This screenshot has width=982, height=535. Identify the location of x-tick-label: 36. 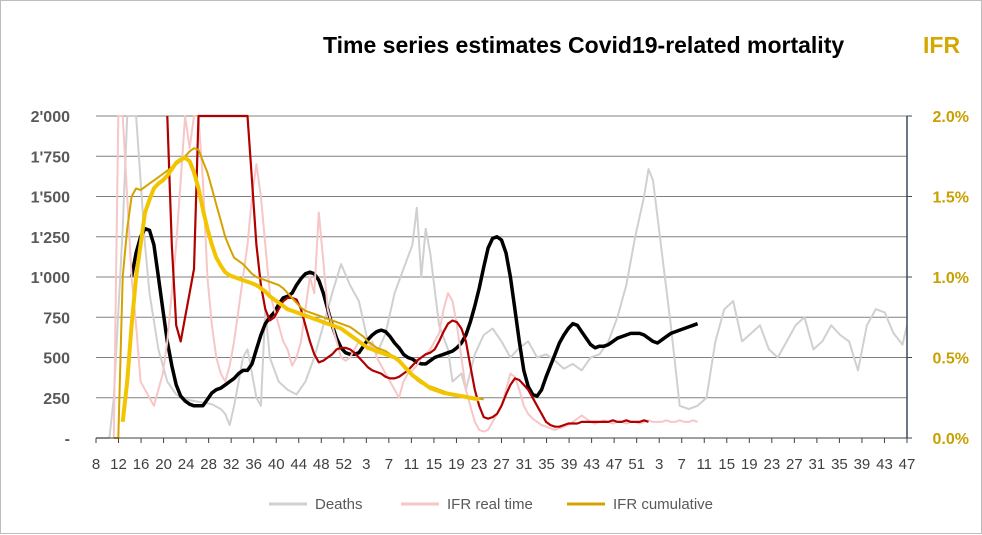
(253, 464).